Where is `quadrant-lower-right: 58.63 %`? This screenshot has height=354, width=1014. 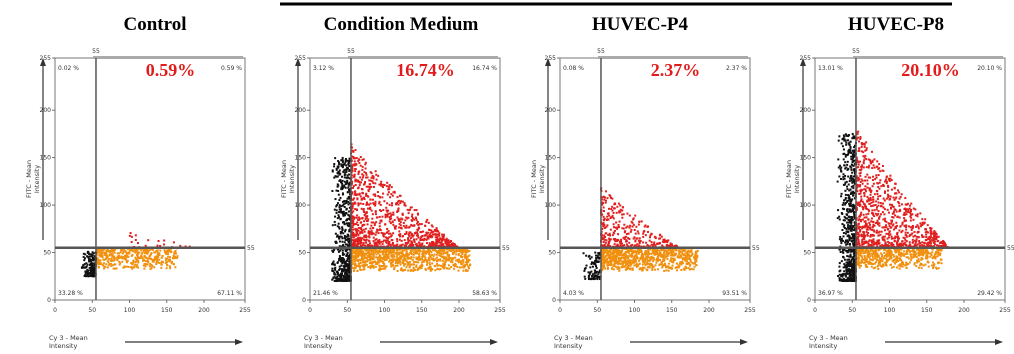 quadrant-lower-right: 58.63 % is located at coordinates (484, 293).